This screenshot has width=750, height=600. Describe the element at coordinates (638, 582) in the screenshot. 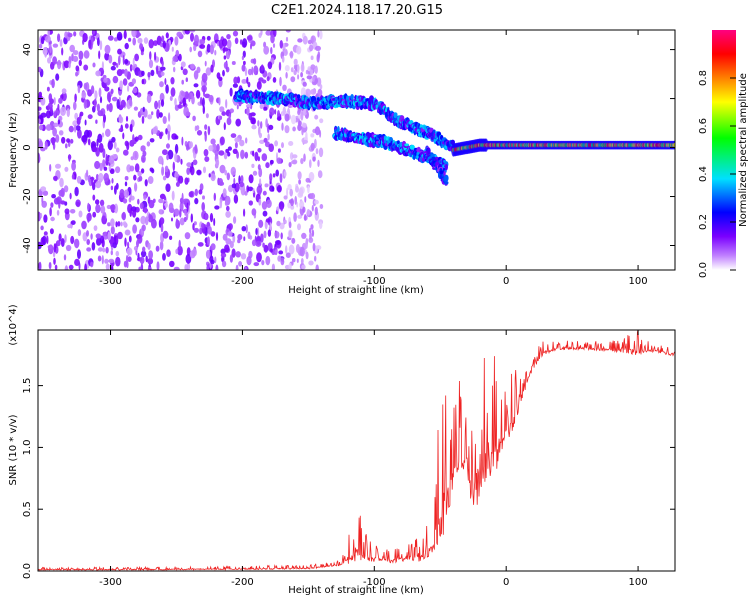

I see `x-tick-label: 100` at that location.